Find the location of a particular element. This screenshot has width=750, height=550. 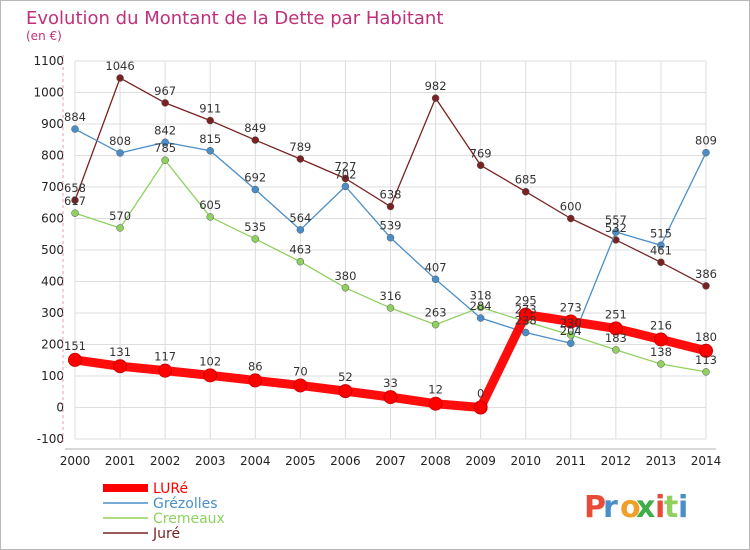

data-label: 180 is located at coordinates (706, 337).